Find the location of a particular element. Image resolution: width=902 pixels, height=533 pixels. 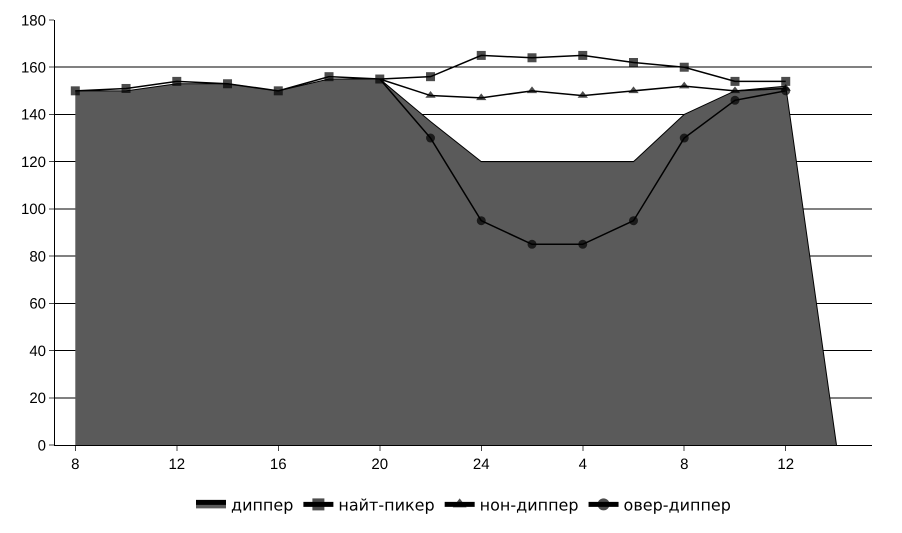

legend-label: нон-диппер is located at coordinates (529, 505).